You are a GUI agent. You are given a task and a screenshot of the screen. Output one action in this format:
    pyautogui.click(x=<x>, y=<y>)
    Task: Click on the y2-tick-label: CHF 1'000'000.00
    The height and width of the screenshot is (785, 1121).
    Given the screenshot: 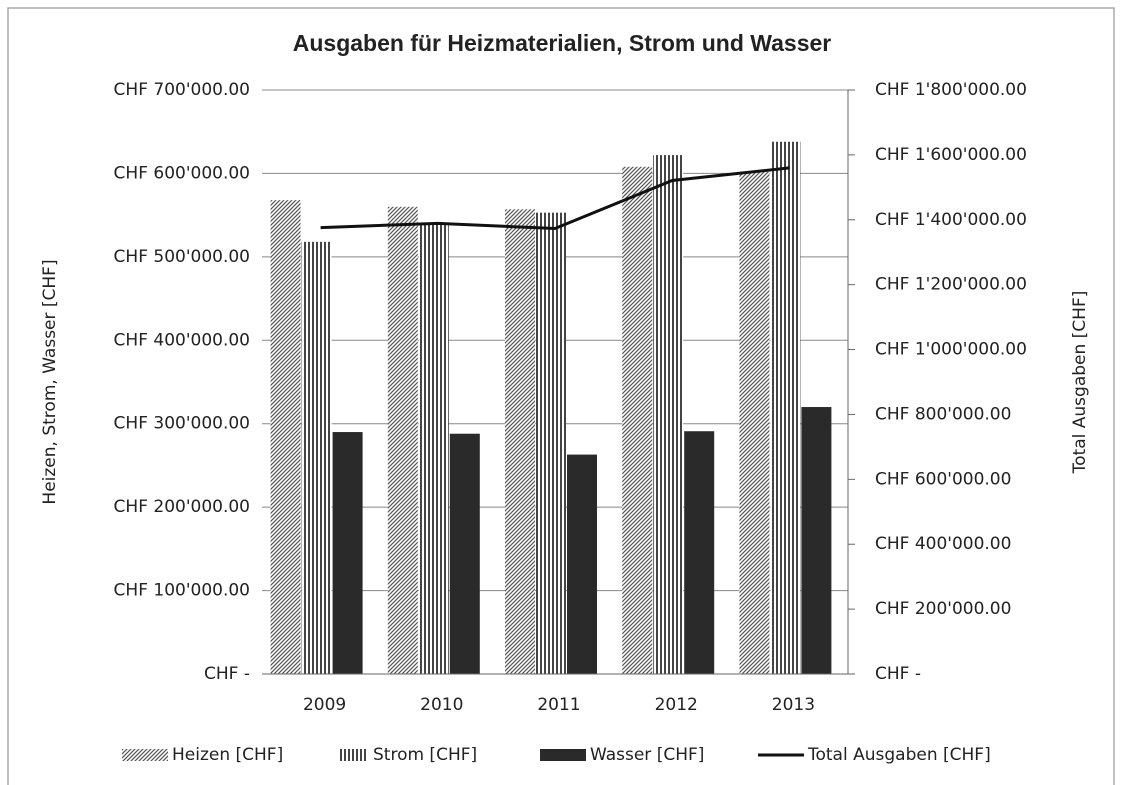 What is the action you would take?
    pyautogui.click(x=951, y=350)
    